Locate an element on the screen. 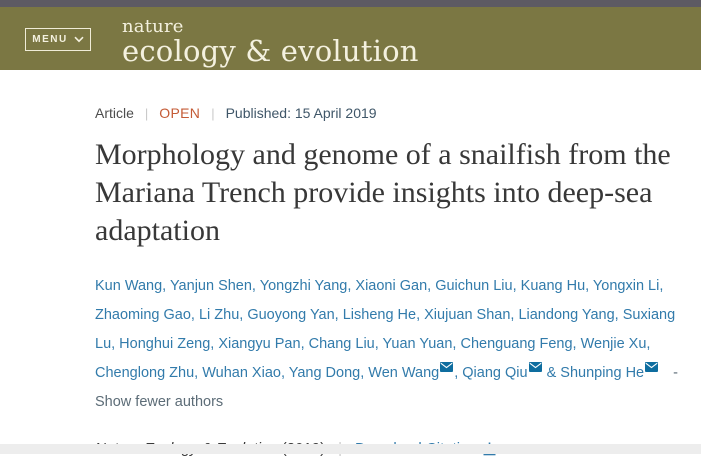 The height and width of the screenshot is (457, 701). show-fewer-authors-link: - Show fewer authors is located at coordinates (386, 387).